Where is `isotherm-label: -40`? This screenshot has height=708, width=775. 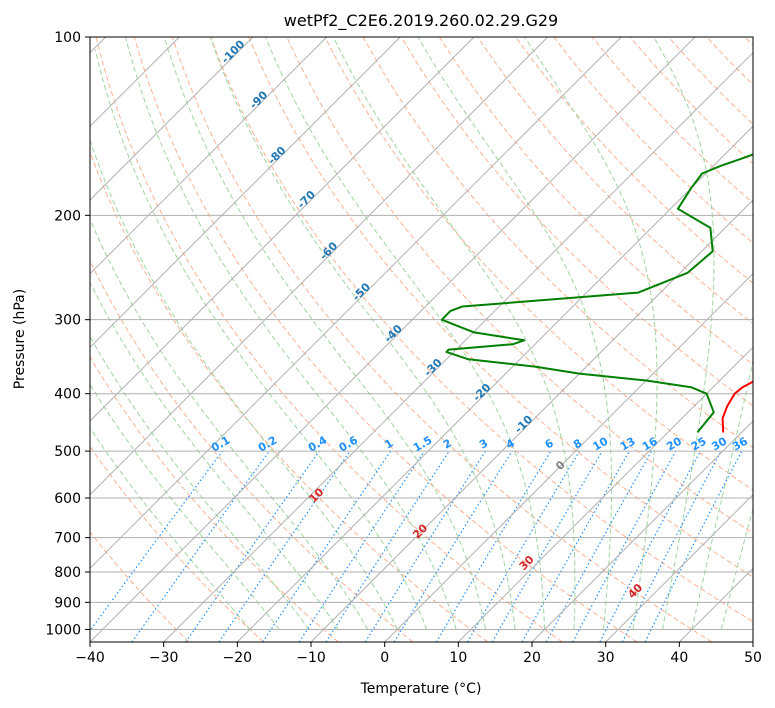 isotherm-label: -40 is located at coordinates (393, 333).